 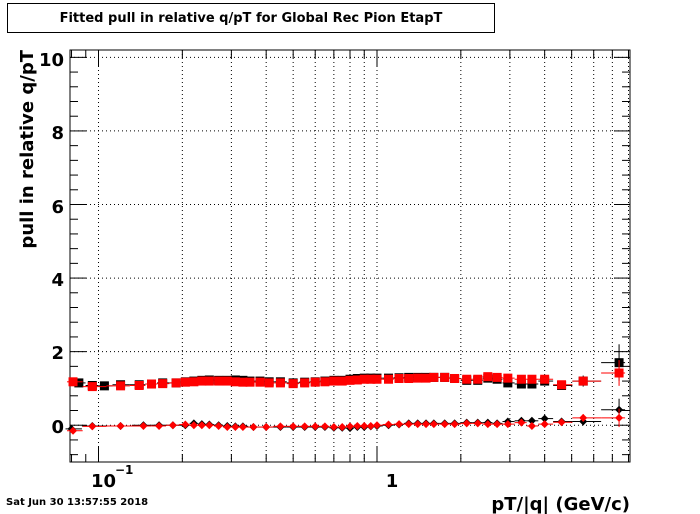 I want to click on x-tick-label-tenth-exponent: −1, so click(x=124, y=470).